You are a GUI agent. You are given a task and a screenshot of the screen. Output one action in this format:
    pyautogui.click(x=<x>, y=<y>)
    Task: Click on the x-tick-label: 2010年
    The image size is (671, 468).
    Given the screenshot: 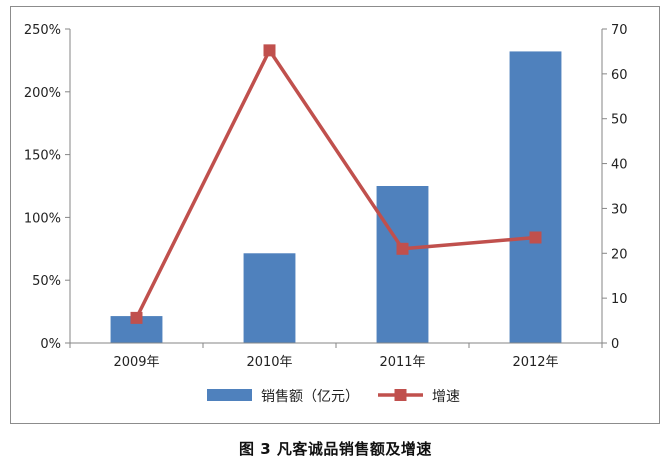 What is the action you would take?
    pyautogui.click(x=269, y=362)
    